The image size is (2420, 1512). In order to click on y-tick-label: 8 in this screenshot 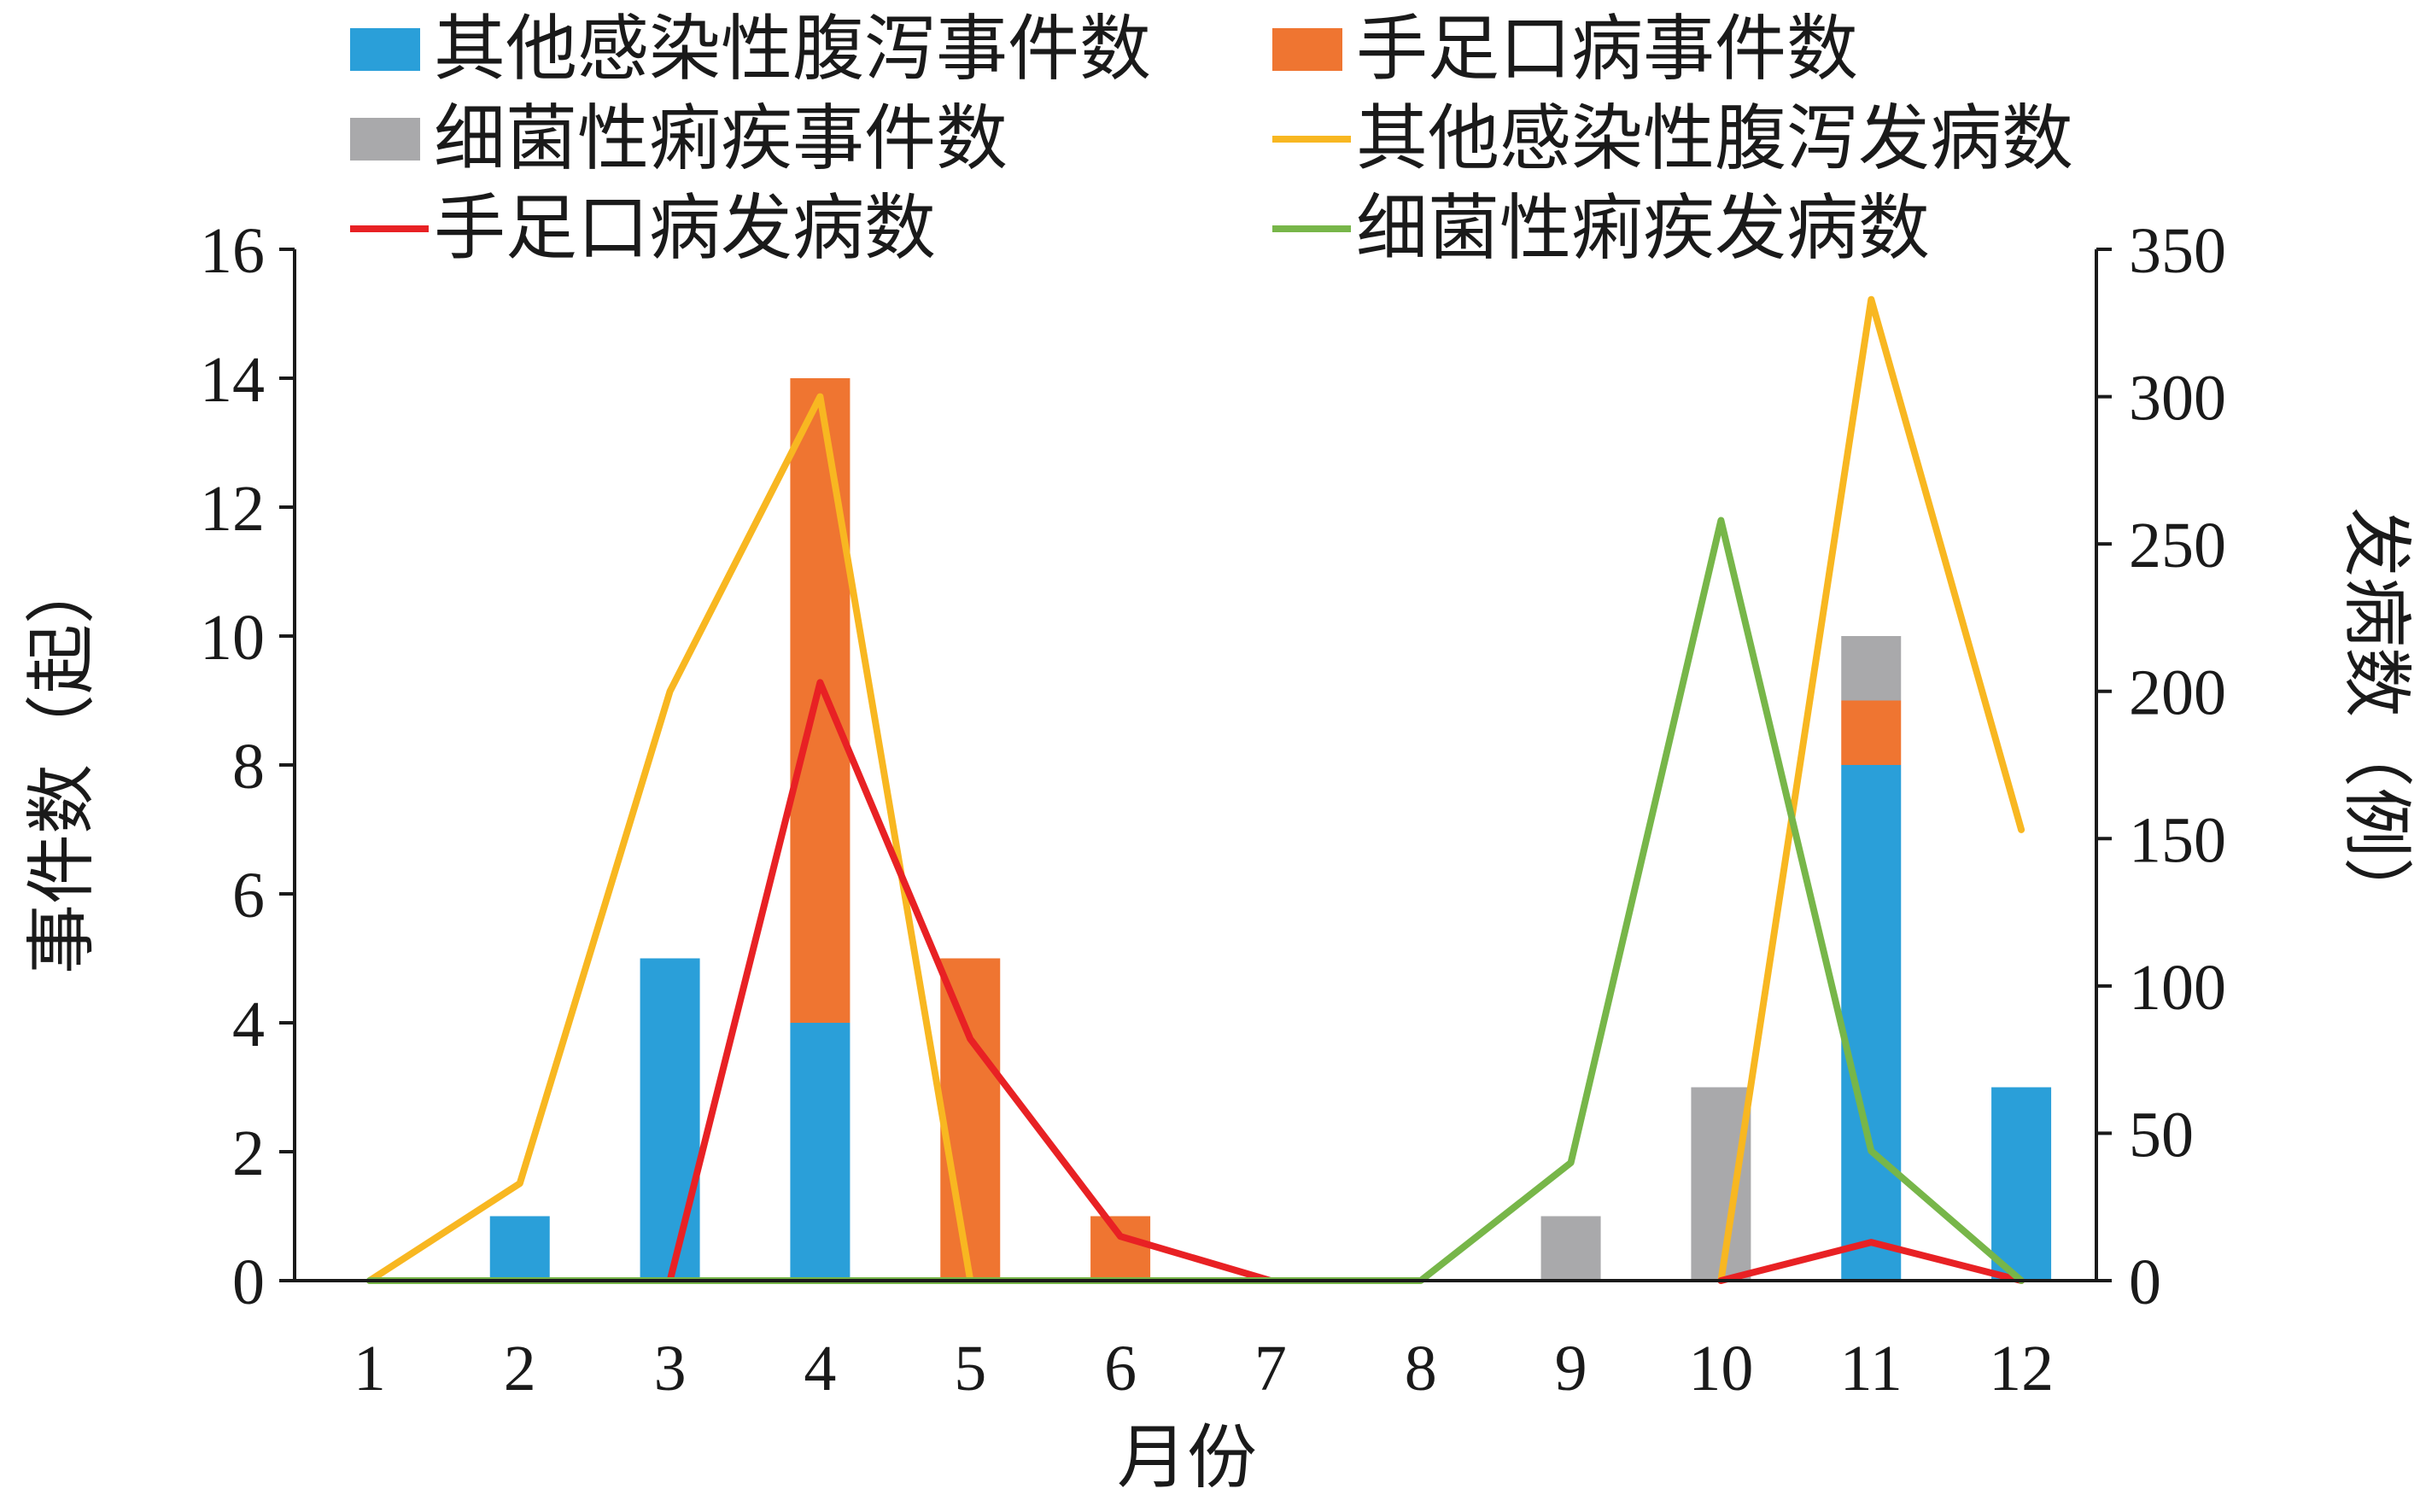, I will do `click(248, 767)`.